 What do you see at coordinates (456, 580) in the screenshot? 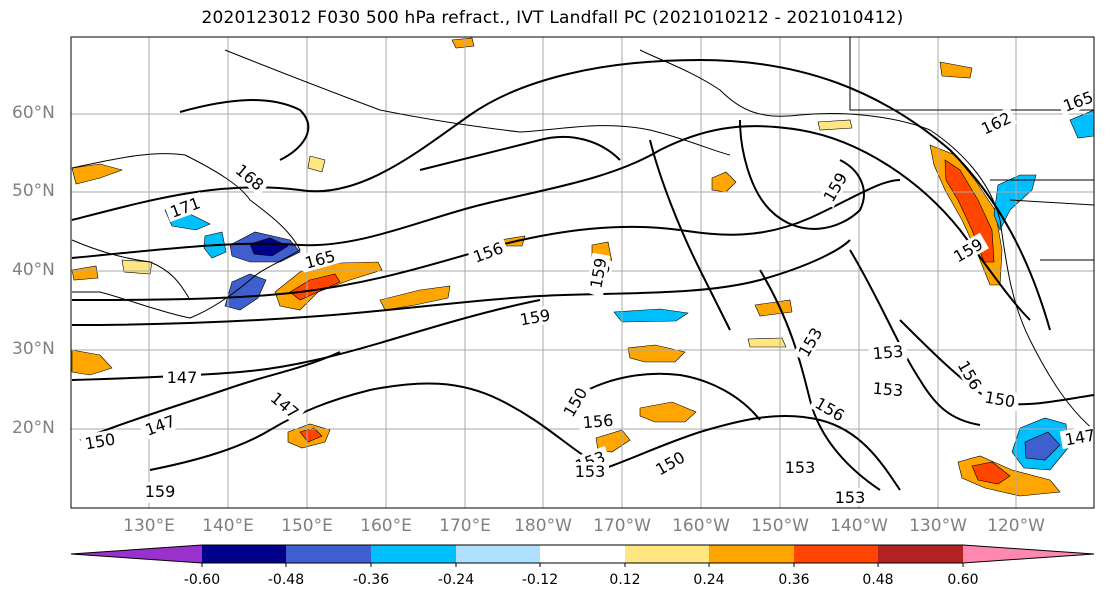
I see `colorbar-tick-label: -0.24` at bounding box center [456, 580].